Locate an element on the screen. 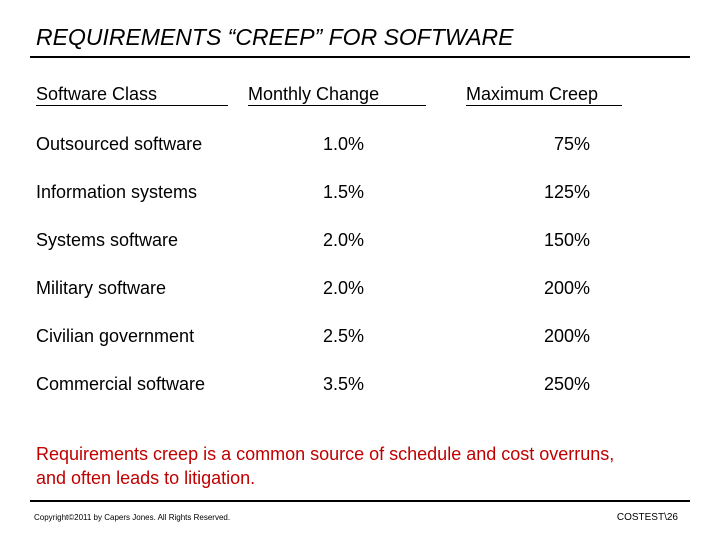  table-row: Military software 2.0% 200% is located at coordinates (360, 288).